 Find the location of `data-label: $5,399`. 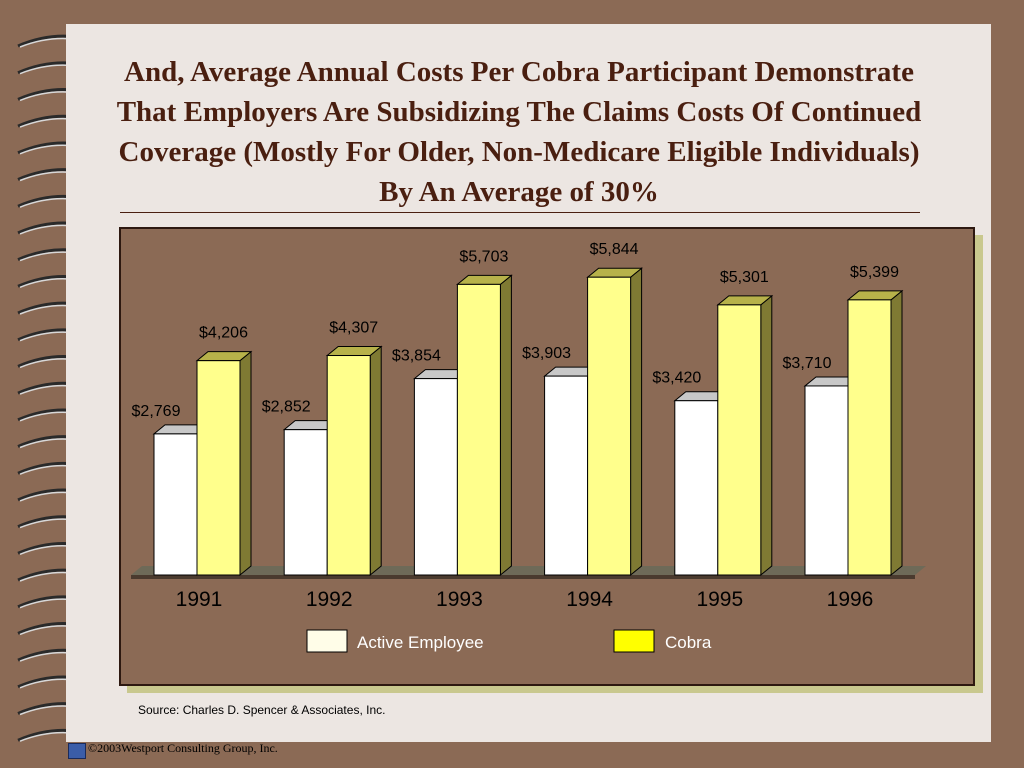

data-label: $5,399 is located at coordinates (874, 272).